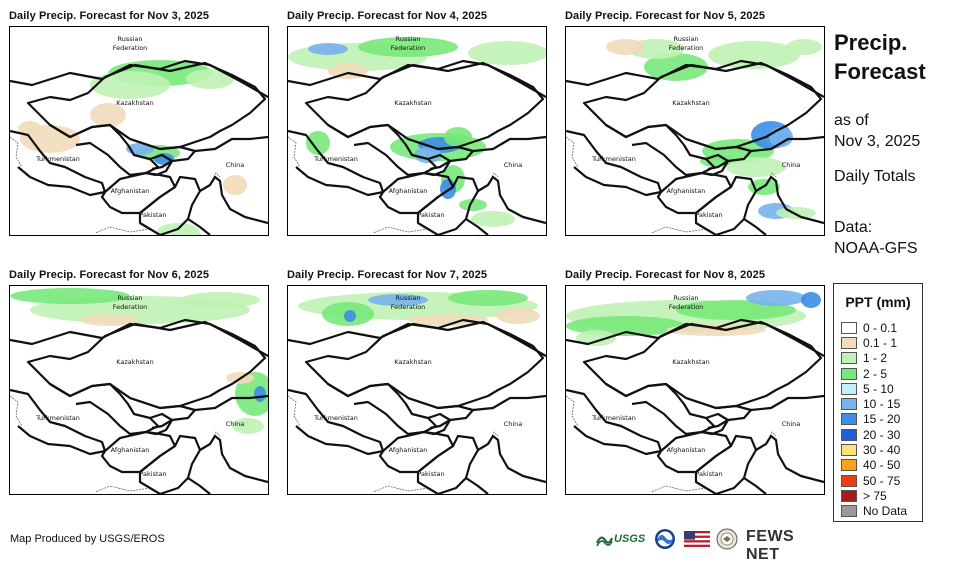 The width and height of the screenshot is (970, 564). Describe the element at coordinates (885, 511) in the screenshot. I see `legend-label: No Data` at that location.